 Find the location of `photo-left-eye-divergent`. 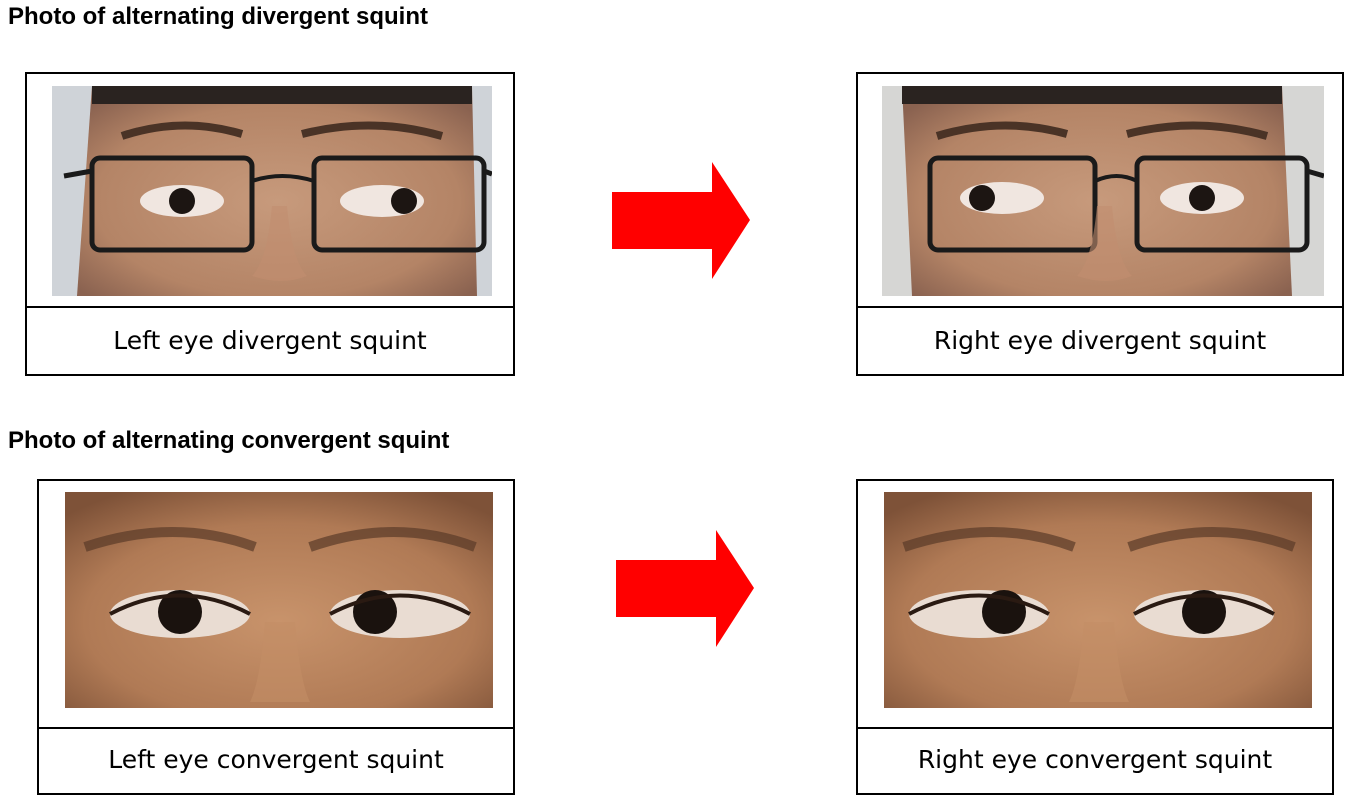

photo-left-eye-divergent is located at coordinates (272, 191).